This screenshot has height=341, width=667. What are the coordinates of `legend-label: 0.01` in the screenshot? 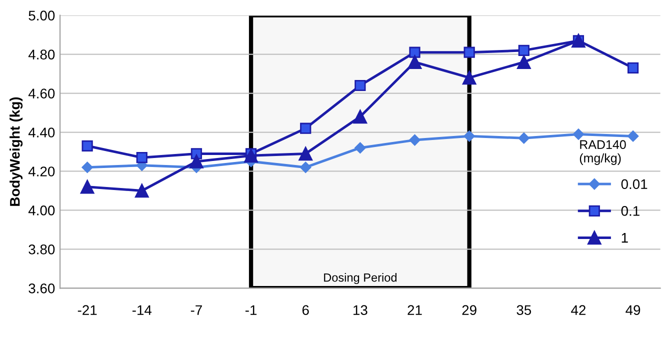 It's located at (634, 184).